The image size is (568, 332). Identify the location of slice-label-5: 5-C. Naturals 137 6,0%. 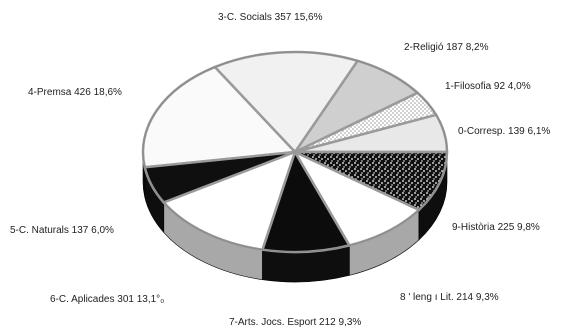
(62, 230).